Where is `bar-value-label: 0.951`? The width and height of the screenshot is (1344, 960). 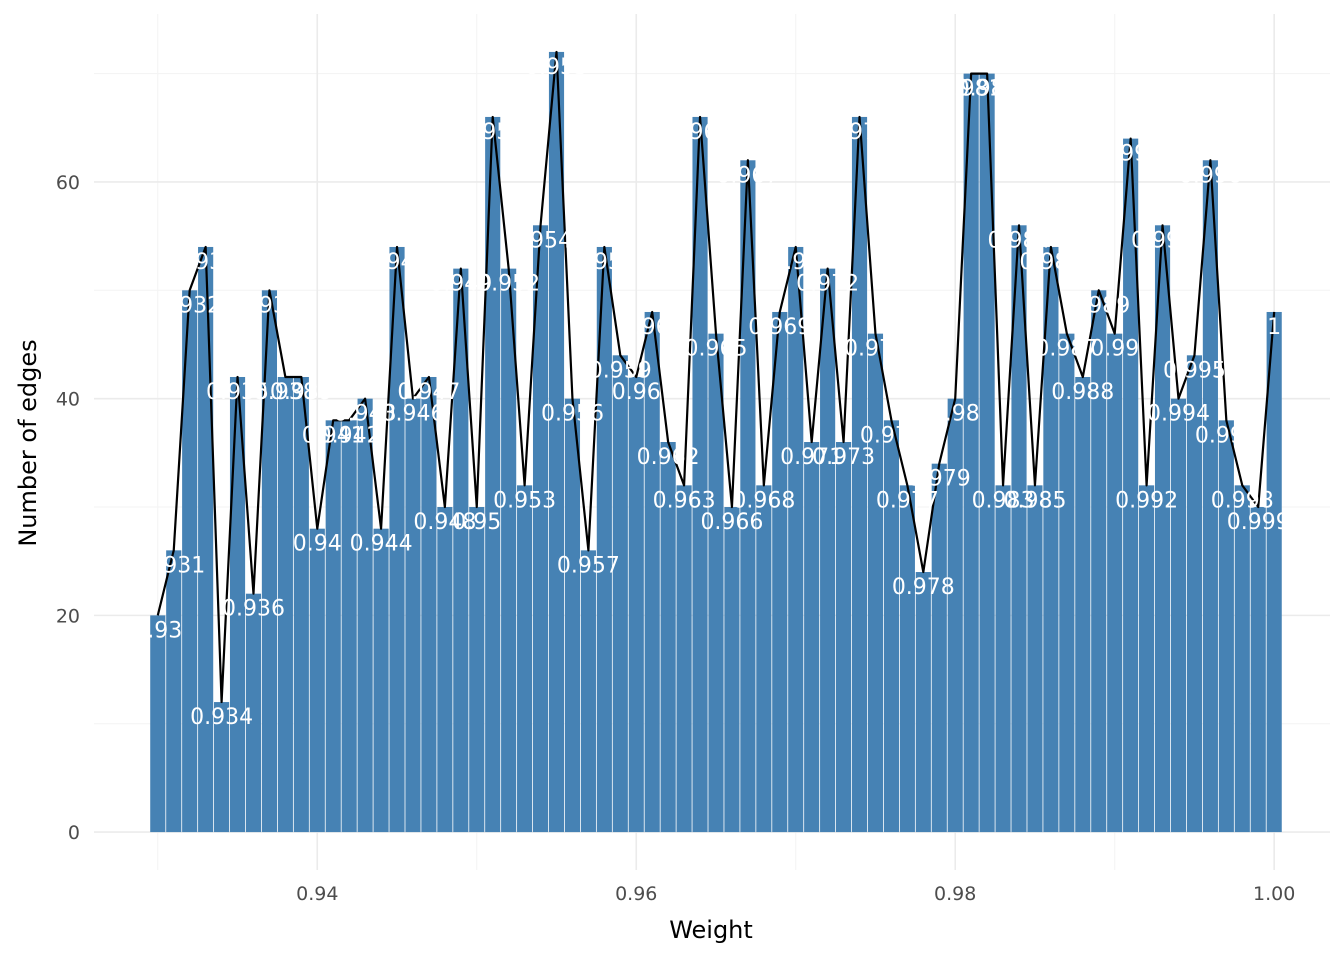
bar-value-label: 0.951 is located at coordinates (492, 132).